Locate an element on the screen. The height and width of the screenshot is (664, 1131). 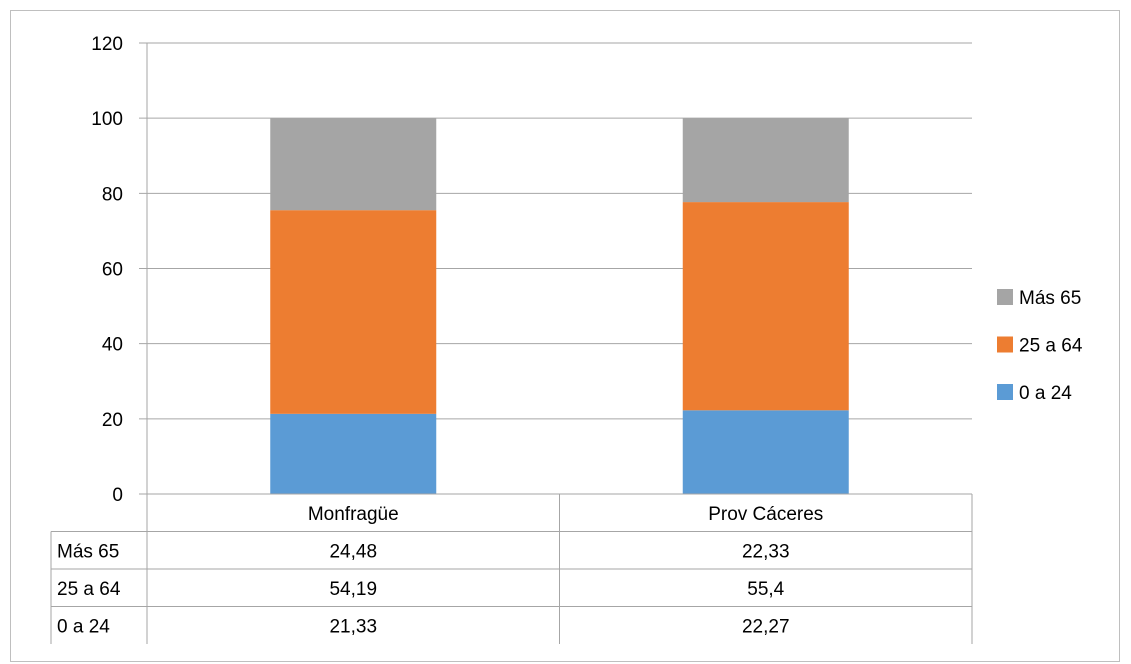
y-axis-ticks: 0 20 40 60 80 100 120 is located at coordinates (107, 270).